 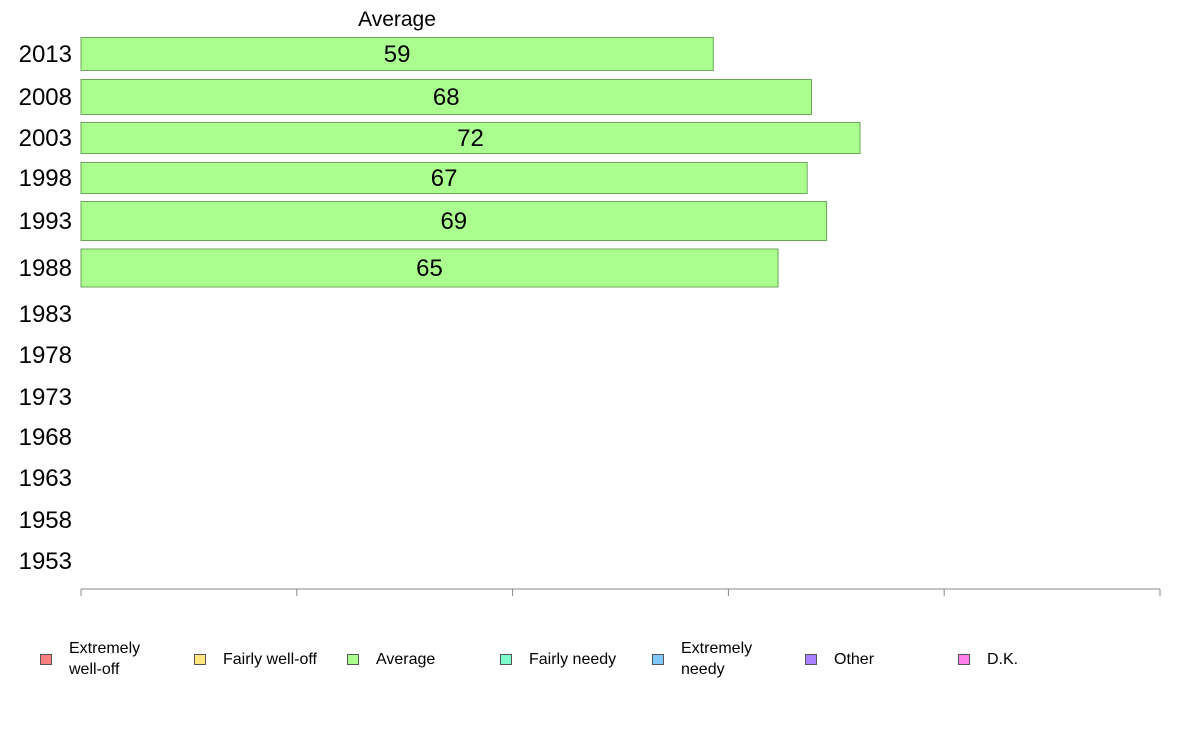 I want to click on y-tick-label: 1968, so click(x=45, y=437).